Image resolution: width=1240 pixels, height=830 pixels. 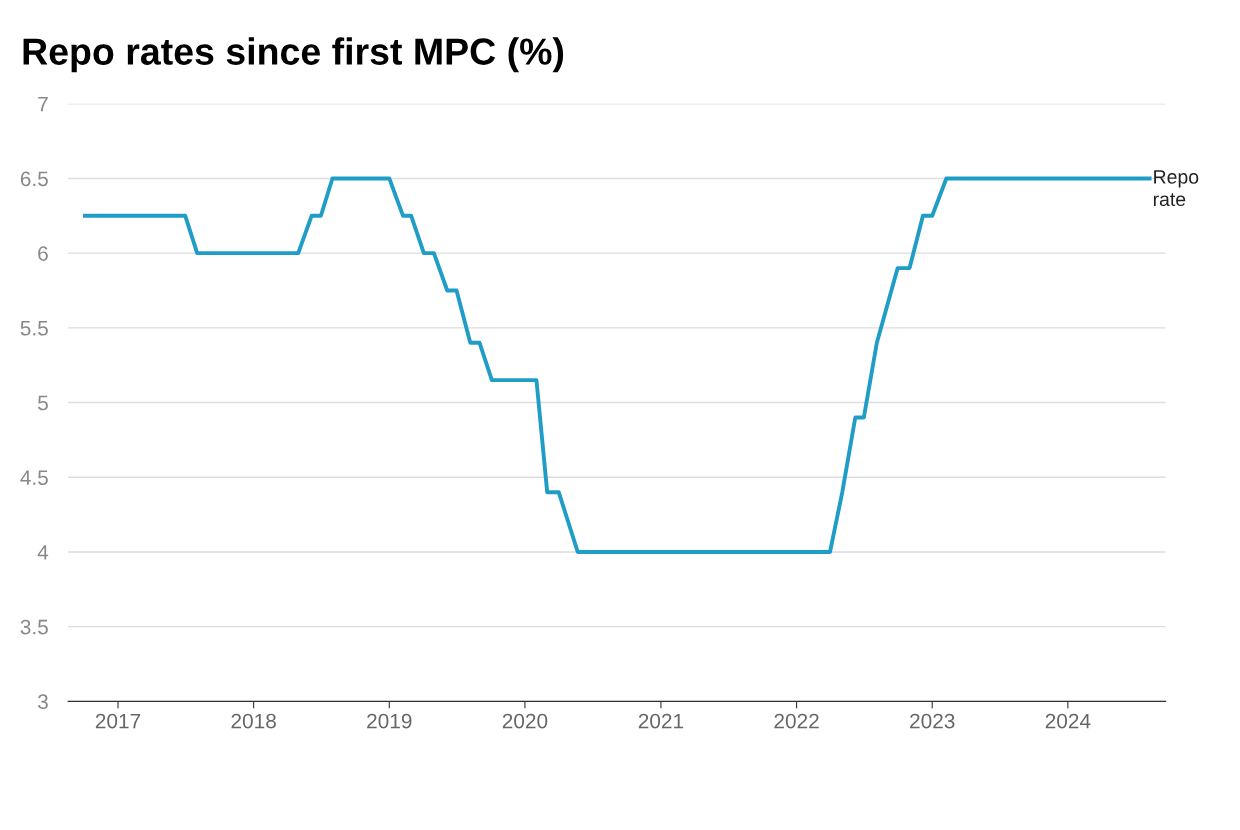 I want to click on x-tick-label: 2019, so click(x=389, y=721).